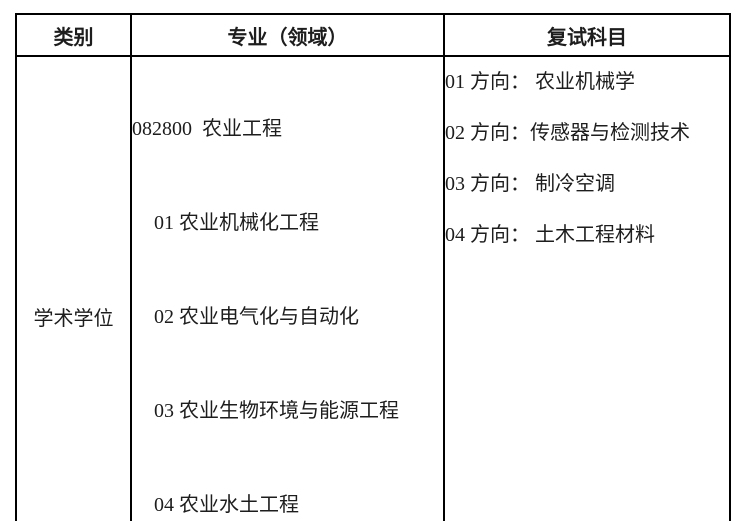 This screenshot has width=744, height=521. Describe the element at coordinates (567, 133) in the screenshot. I see `subject-line-02: 02 方向：传感器与检测技术` at that location.